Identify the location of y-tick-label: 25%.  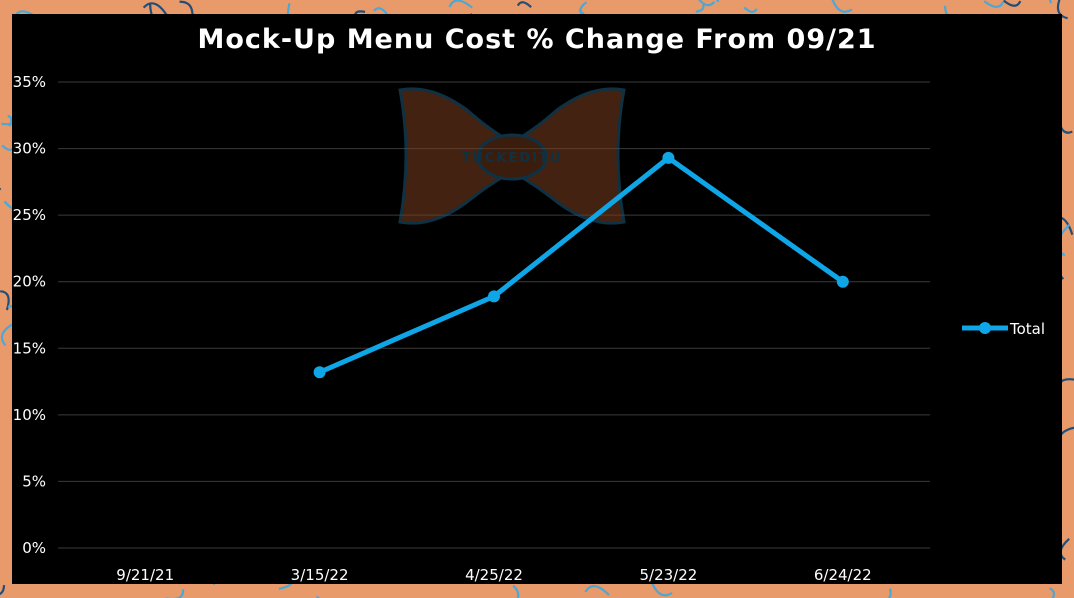
(29, 215).